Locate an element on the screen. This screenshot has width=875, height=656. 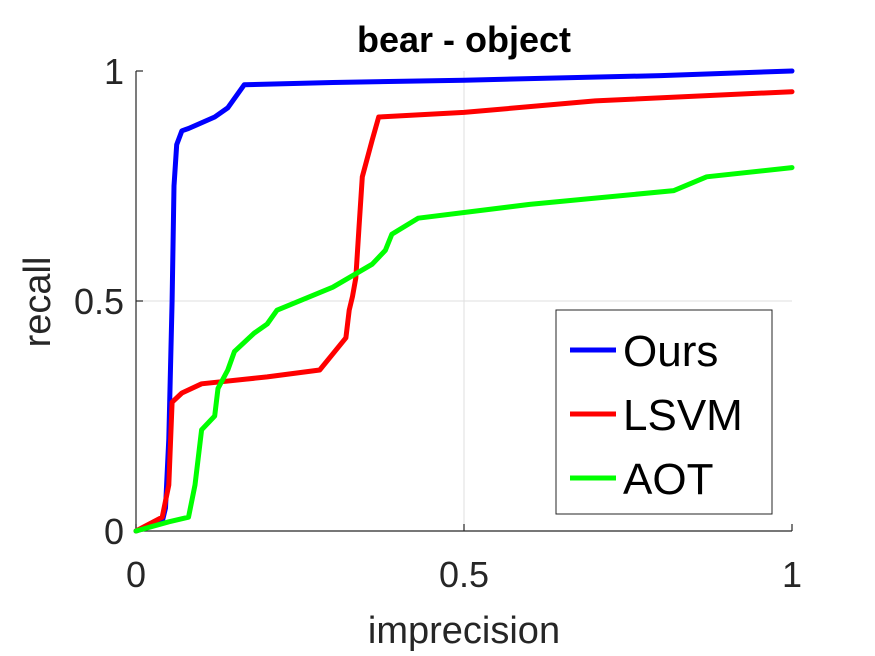
y-tick-label: 0.5 is located at coordinates (99, 301).